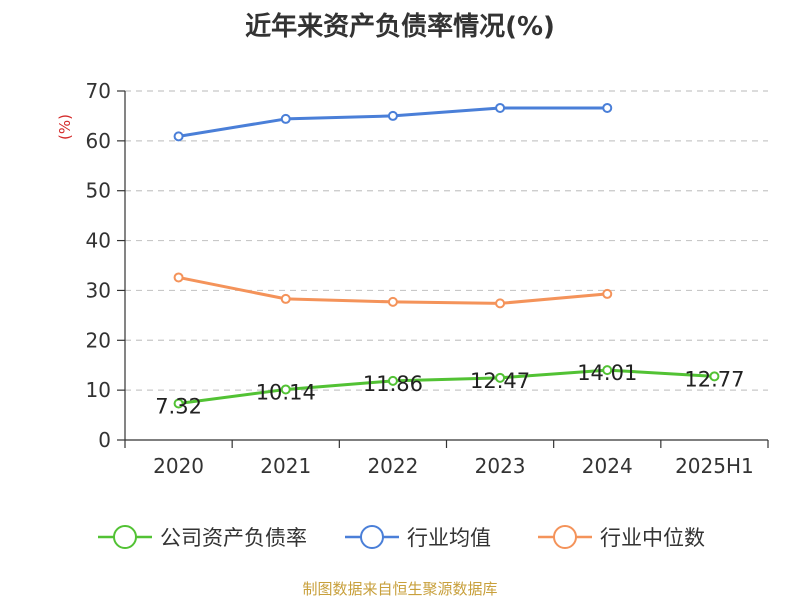  I want to click on source-note: 制图数据来自恒生聚源数据库, so click(400, 589).